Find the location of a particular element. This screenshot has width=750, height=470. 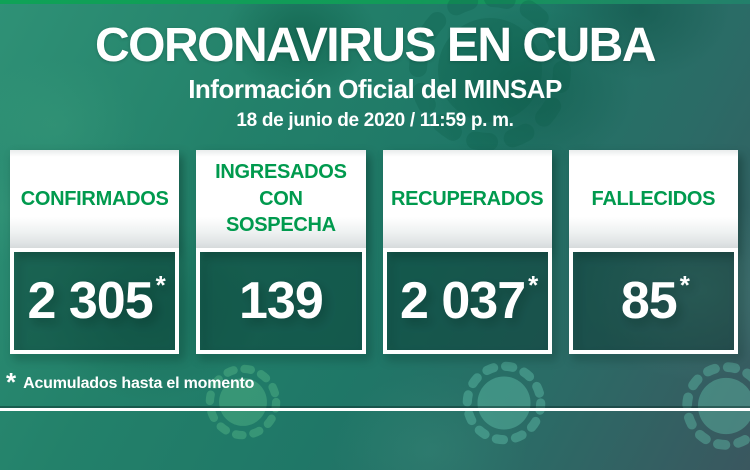

stat-value: 139 is located at coordinates (281, 301).